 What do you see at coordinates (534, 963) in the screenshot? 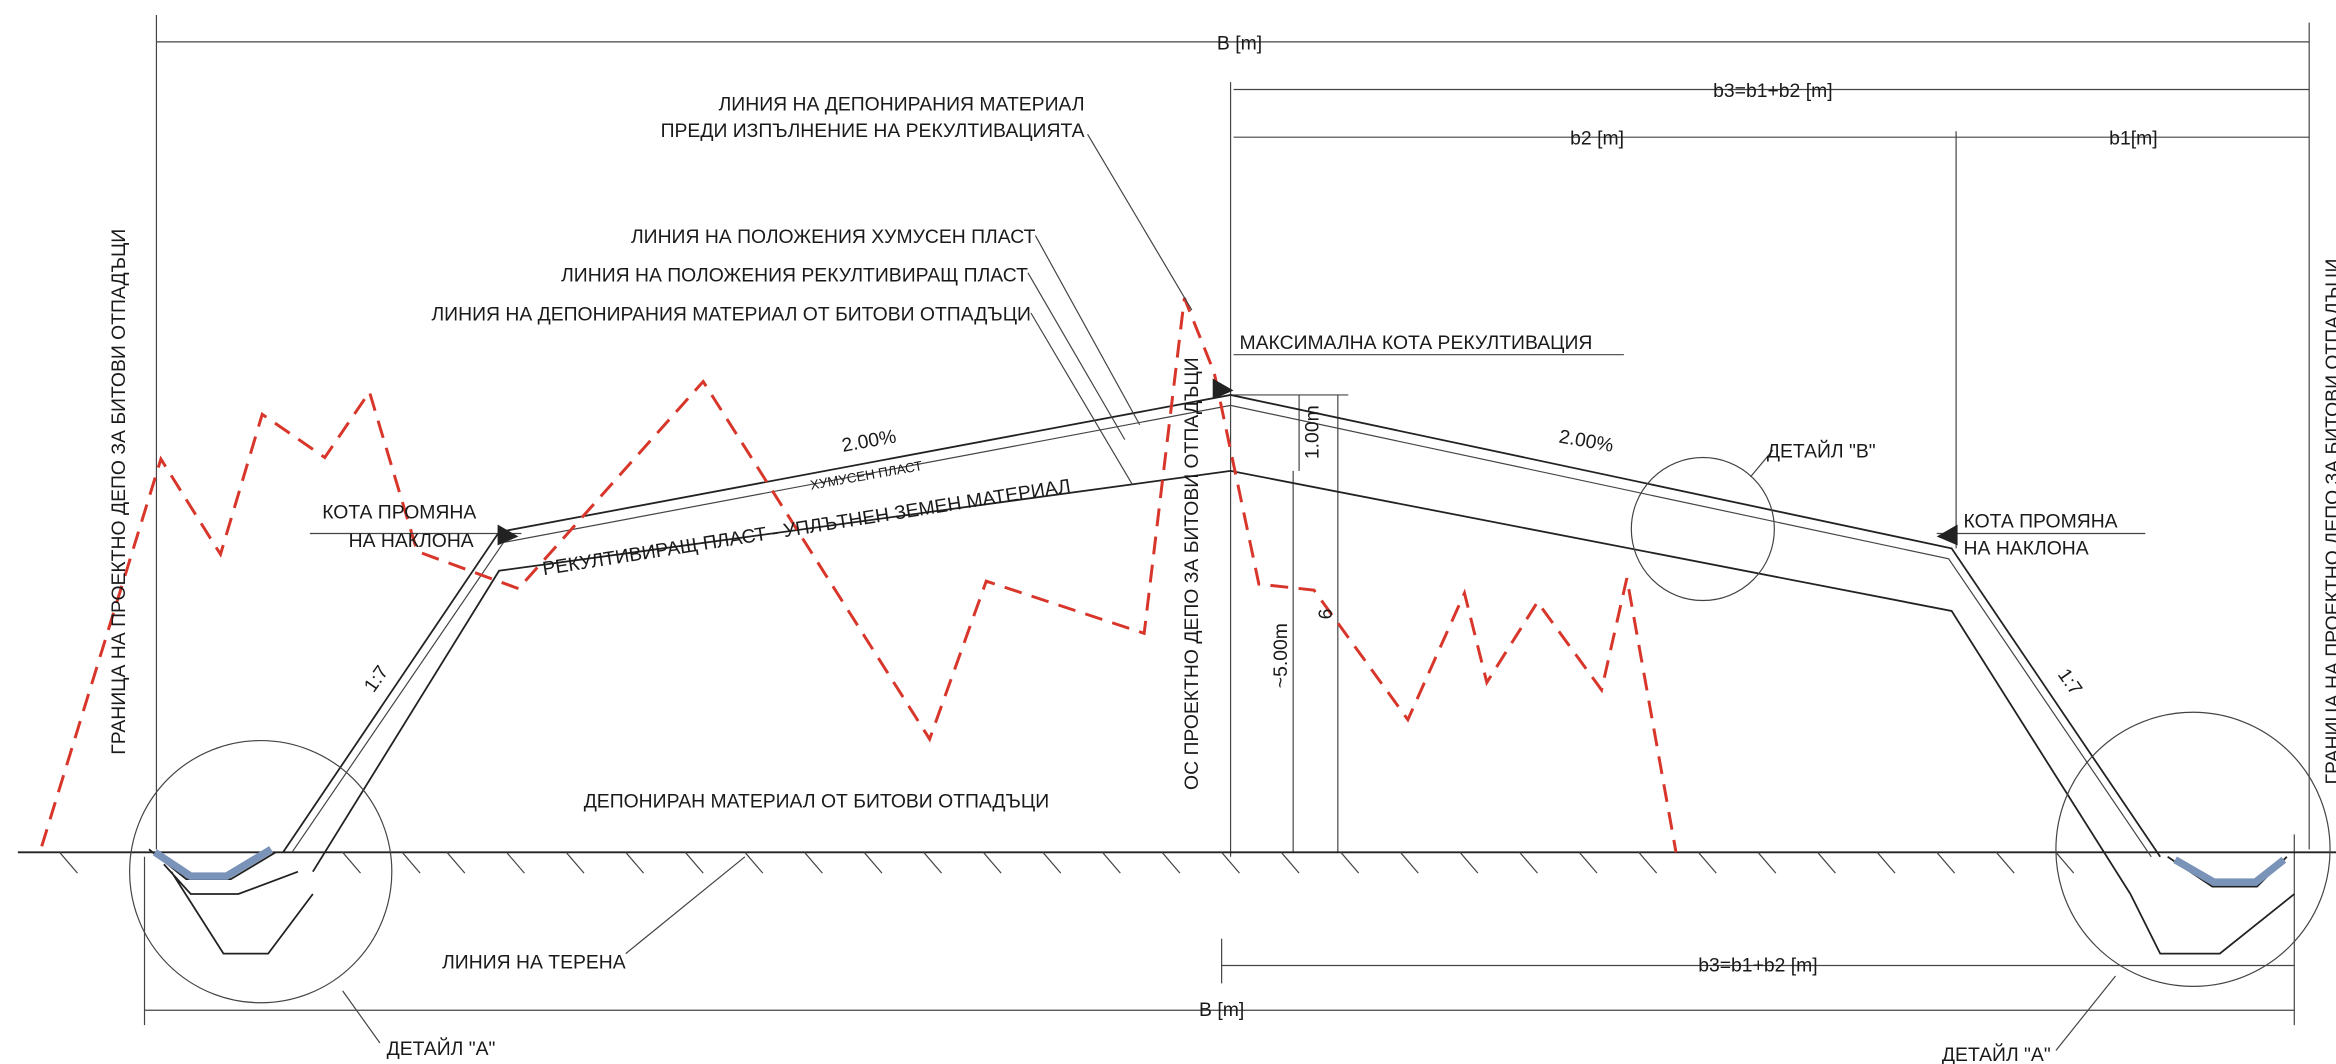
I see `label: ЛИНИЯ НА ТЕРЕНА` at bounding box center [534, 963].